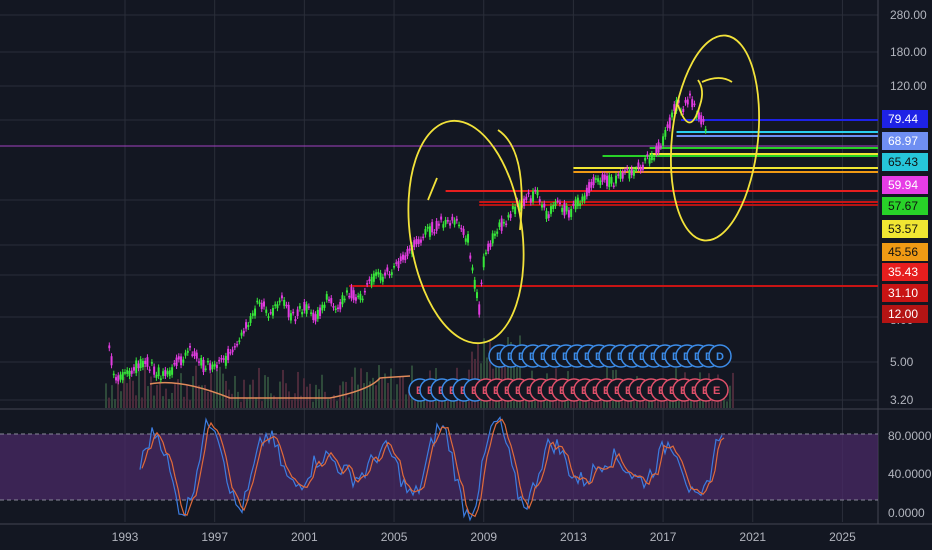  I want to click on price-axis-tick: 5.00, so click(902, 362).